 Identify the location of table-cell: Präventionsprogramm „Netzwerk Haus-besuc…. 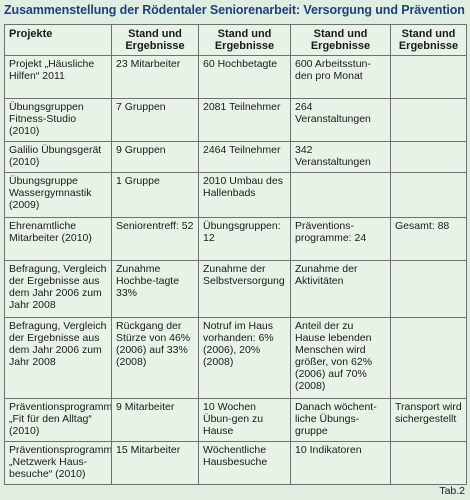
(58, 463).